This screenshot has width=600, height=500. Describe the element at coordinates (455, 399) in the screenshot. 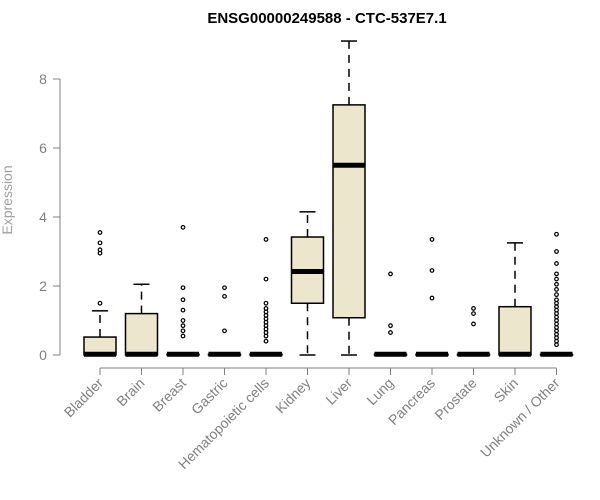

I see `x-tick-label: Prostate` at that location.